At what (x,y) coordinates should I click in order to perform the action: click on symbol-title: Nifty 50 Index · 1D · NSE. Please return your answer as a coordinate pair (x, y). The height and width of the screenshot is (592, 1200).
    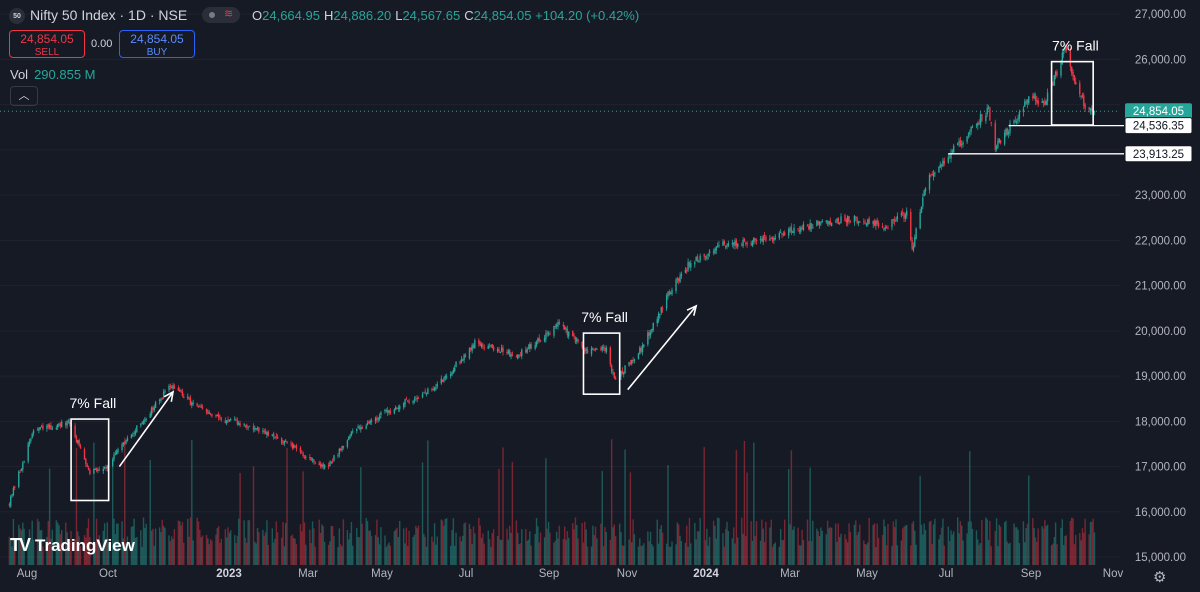
    Looking at the image, I should click on (109, 15).